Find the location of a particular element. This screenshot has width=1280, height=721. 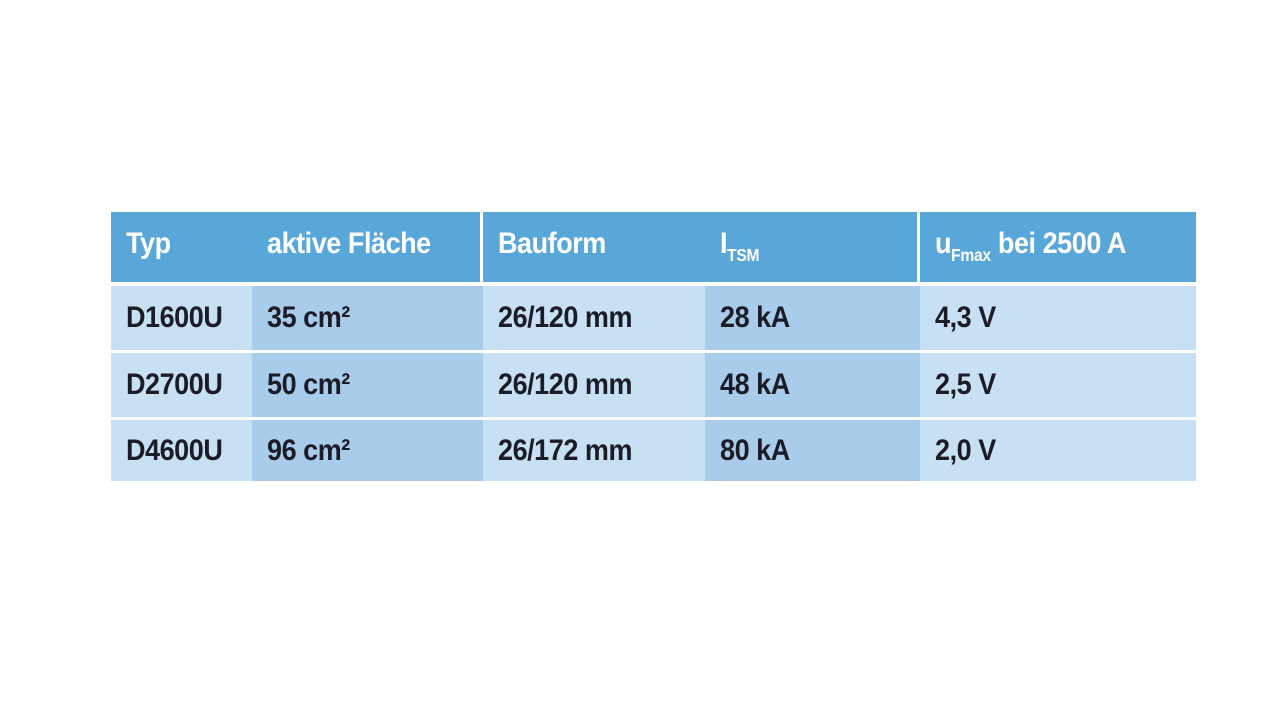

column-header-bauform: Bauform is located at coordinates (594, 247).